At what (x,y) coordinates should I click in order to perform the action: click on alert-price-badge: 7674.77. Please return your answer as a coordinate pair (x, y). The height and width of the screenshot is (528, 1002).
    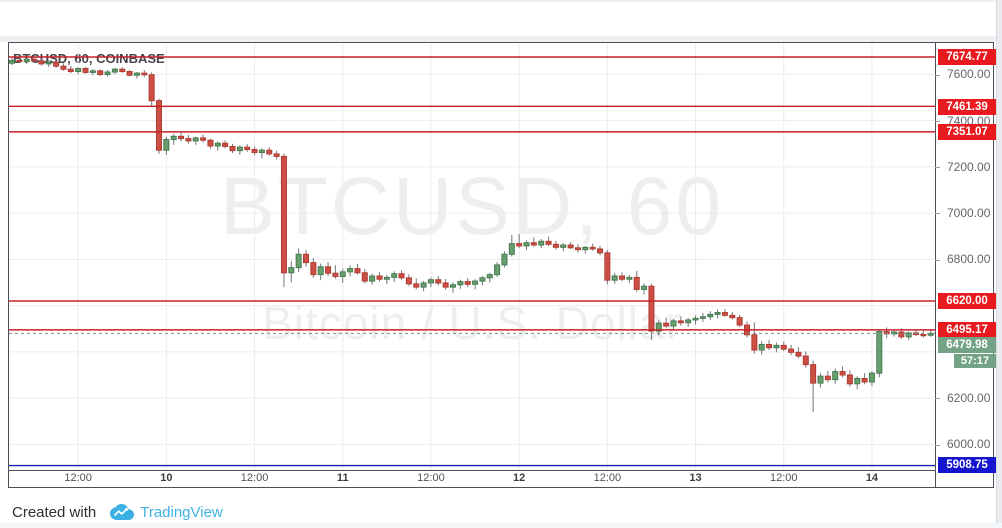
    Looking at the image, I should click on (967, 57).